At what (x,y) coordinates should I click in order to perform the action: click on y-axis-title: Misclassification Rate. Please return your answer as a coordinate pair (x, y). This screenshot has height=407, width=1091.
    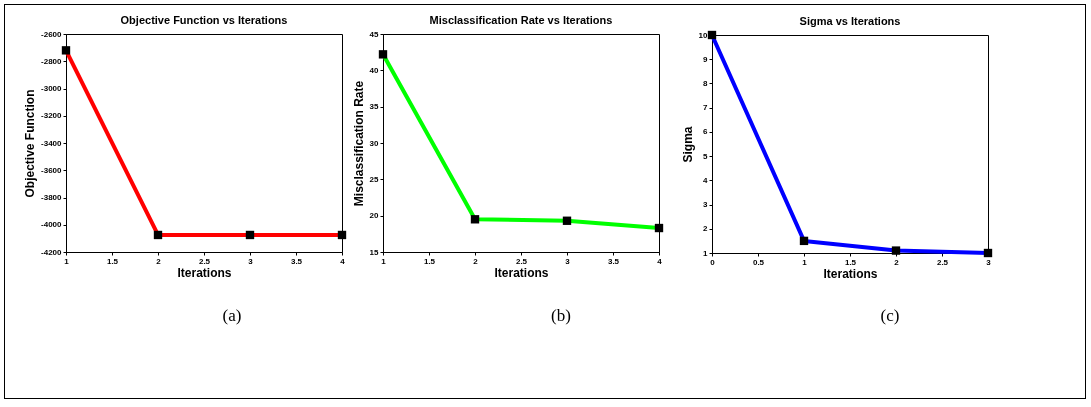
    Looking at the image, I should click on (358, 143).